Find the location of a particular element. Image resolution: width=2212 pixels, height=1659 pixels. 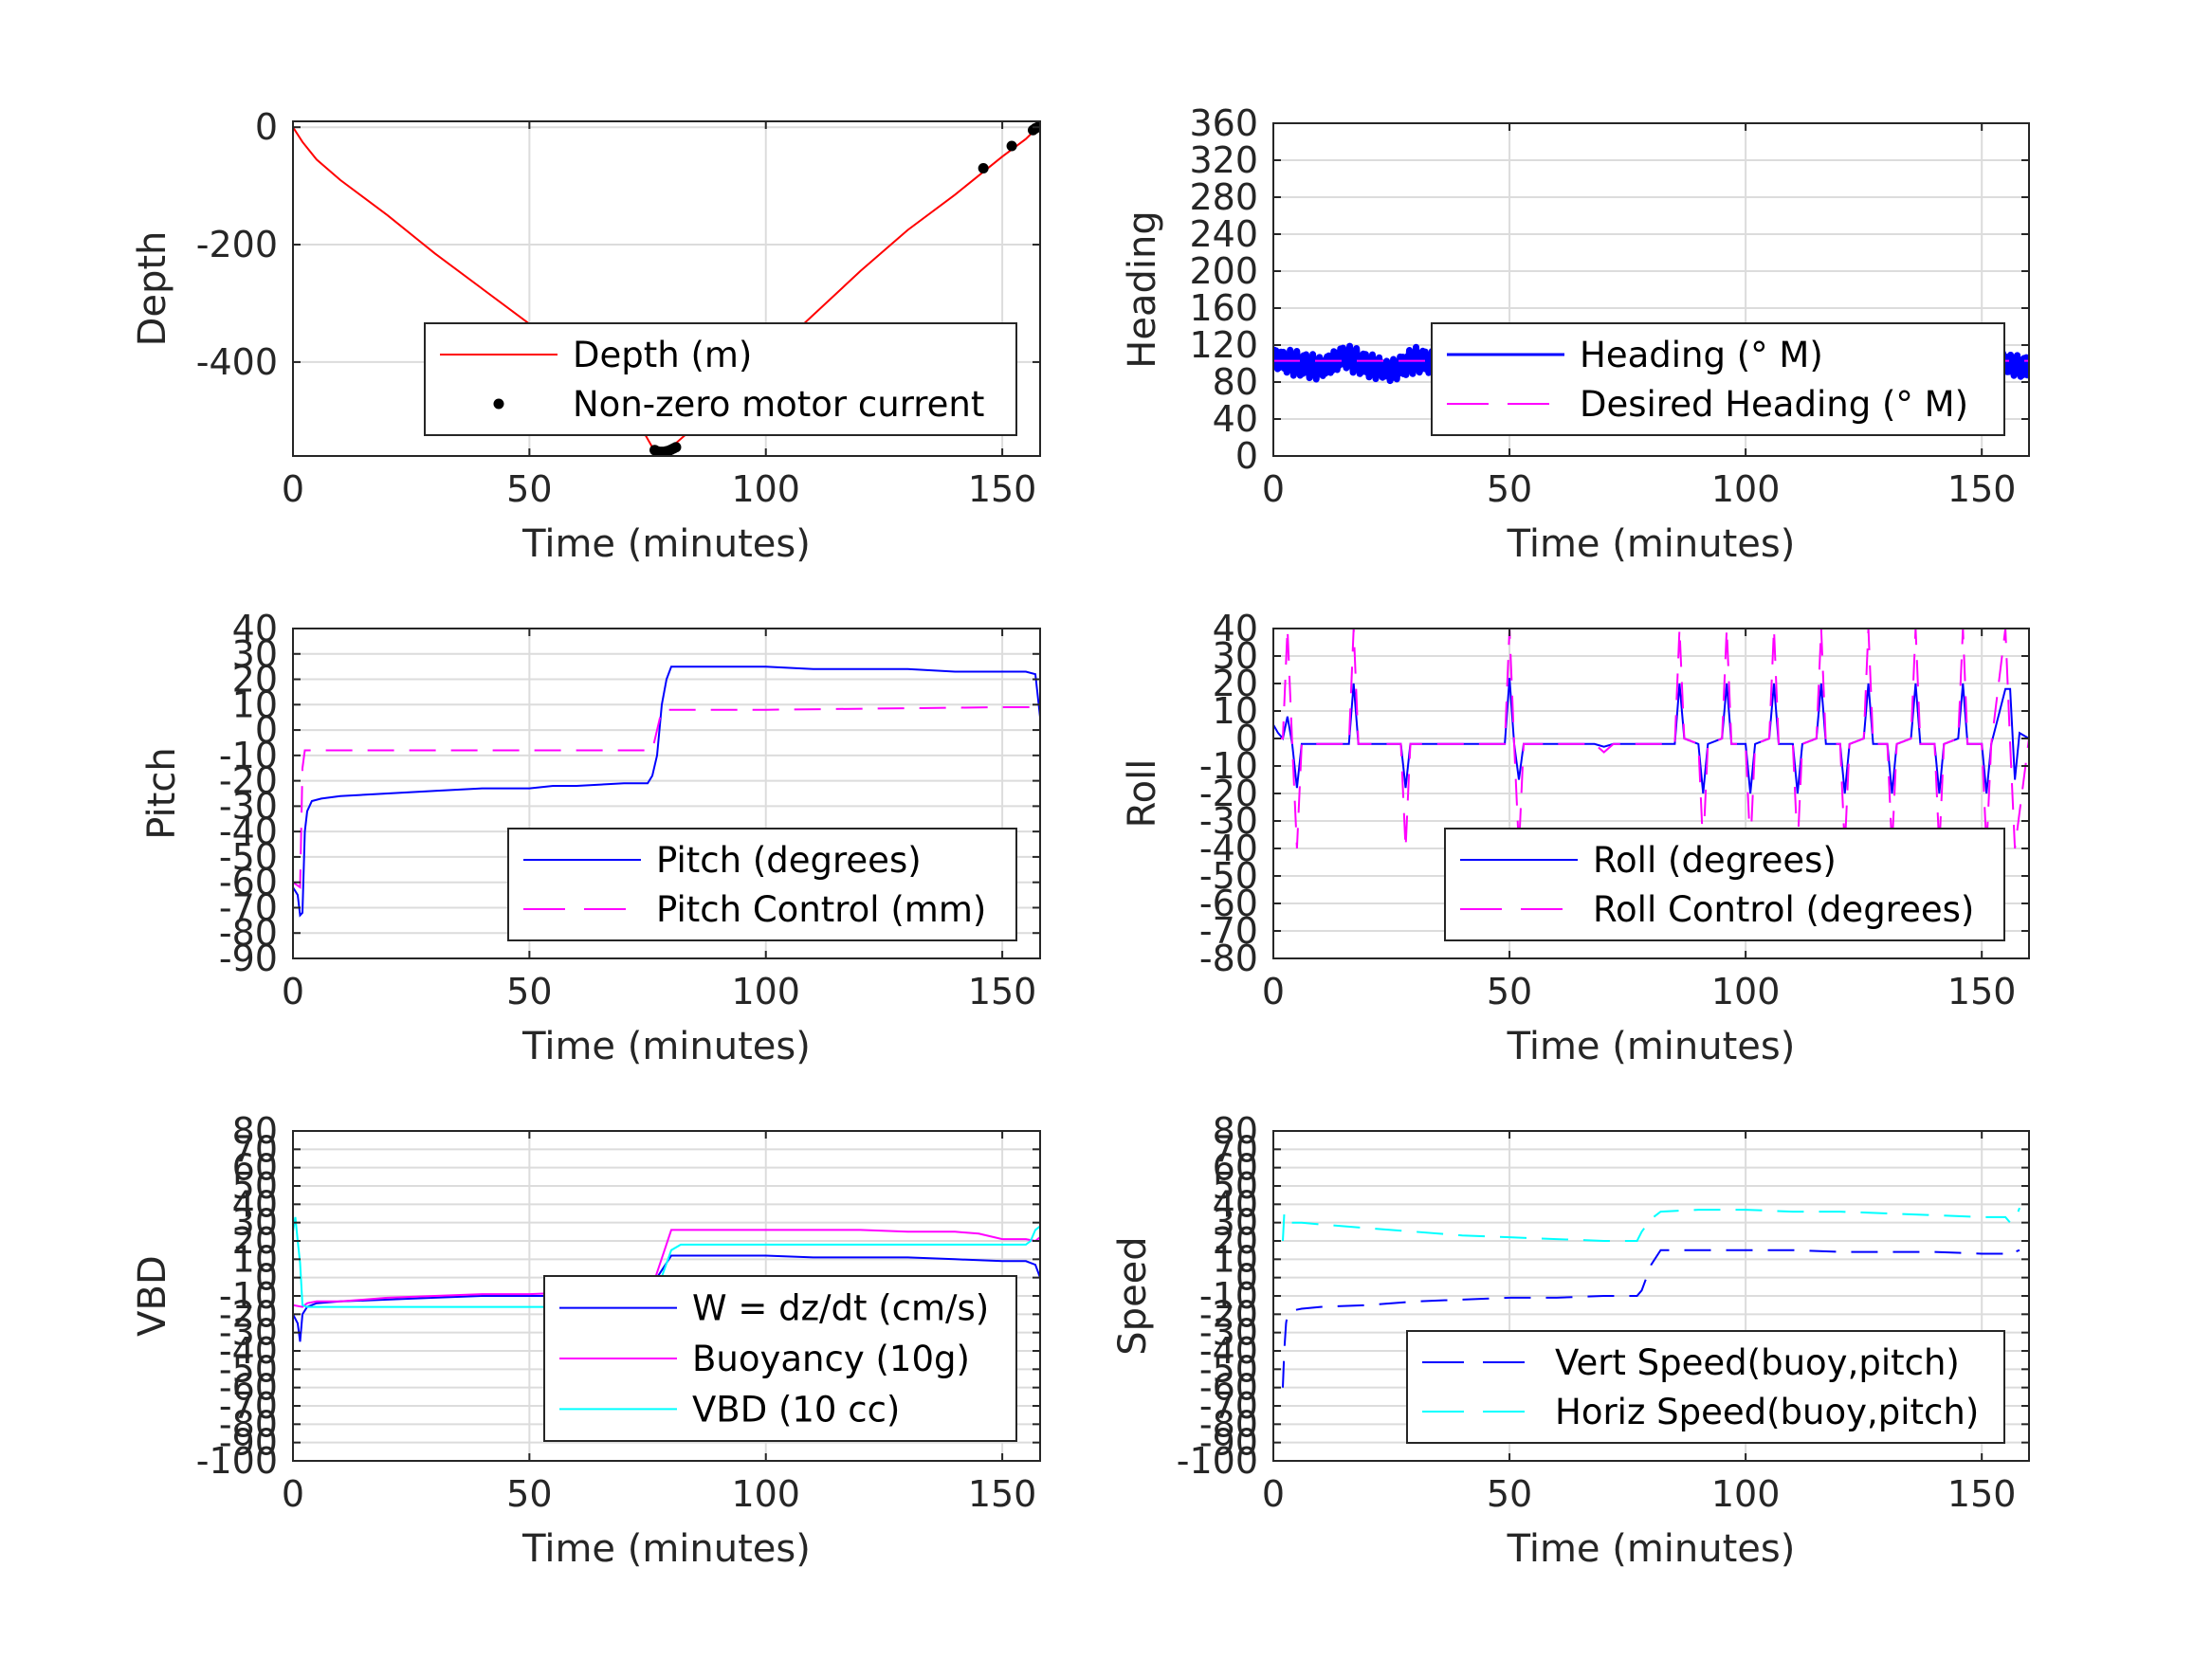

series-1-line is located at coordinates (666, 797).